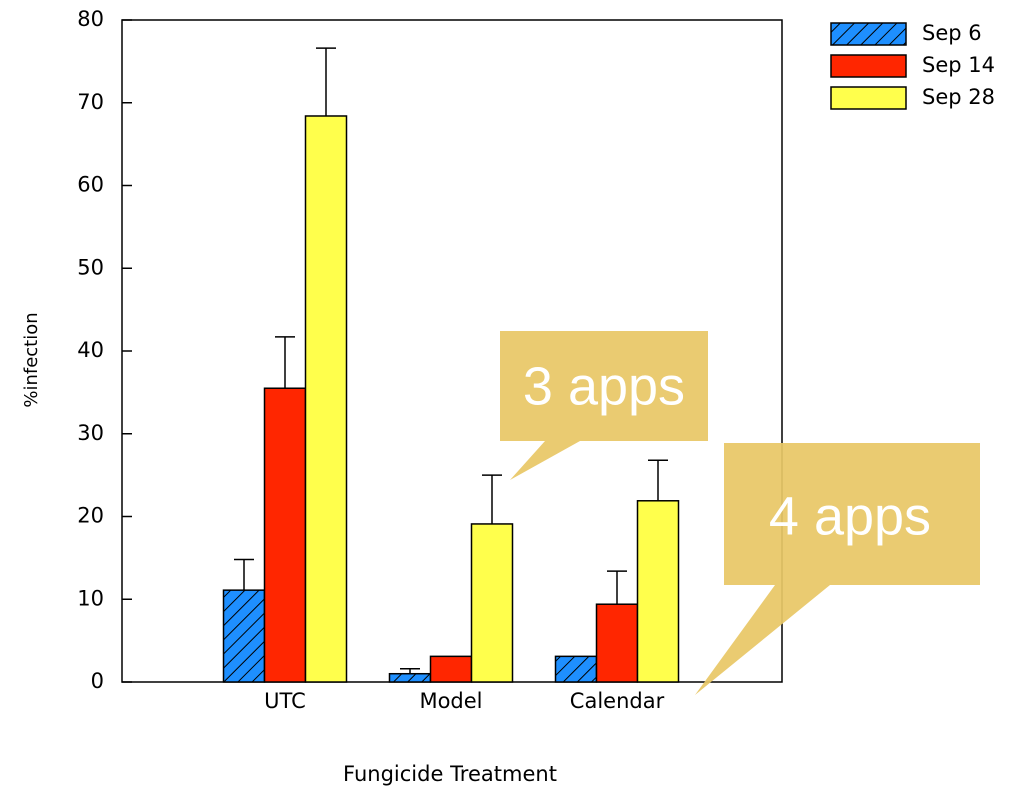 The width and height of the screenshot is (1019, 796). Describe the element at coordinates (90, 516) in the screenshot. I see `y-tick-label: 20` at that location.